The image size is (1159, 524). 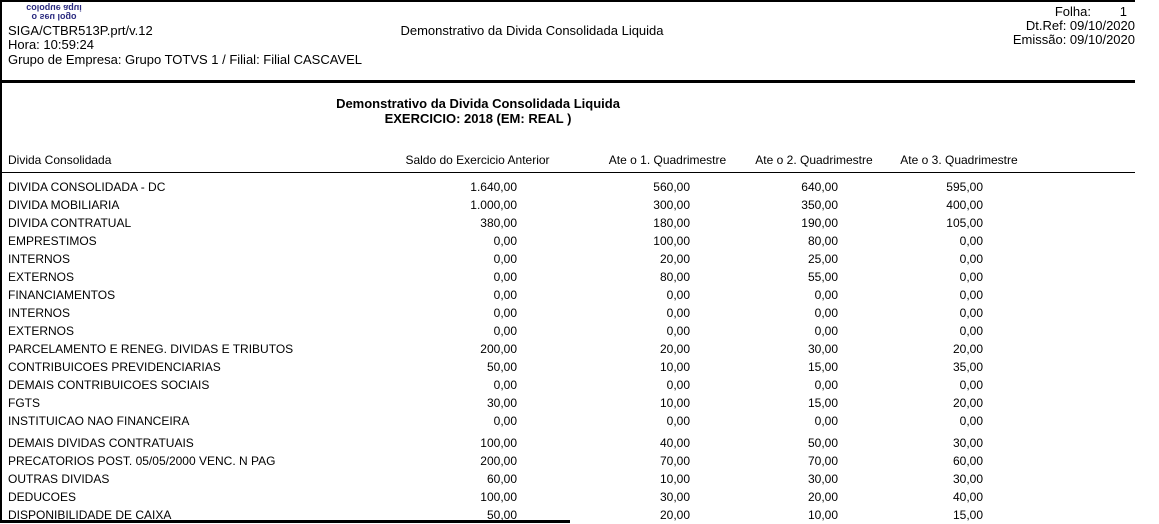 I want to click on emission-date-line: Emissão: 09/10/2020, so click(x=985, y=40).